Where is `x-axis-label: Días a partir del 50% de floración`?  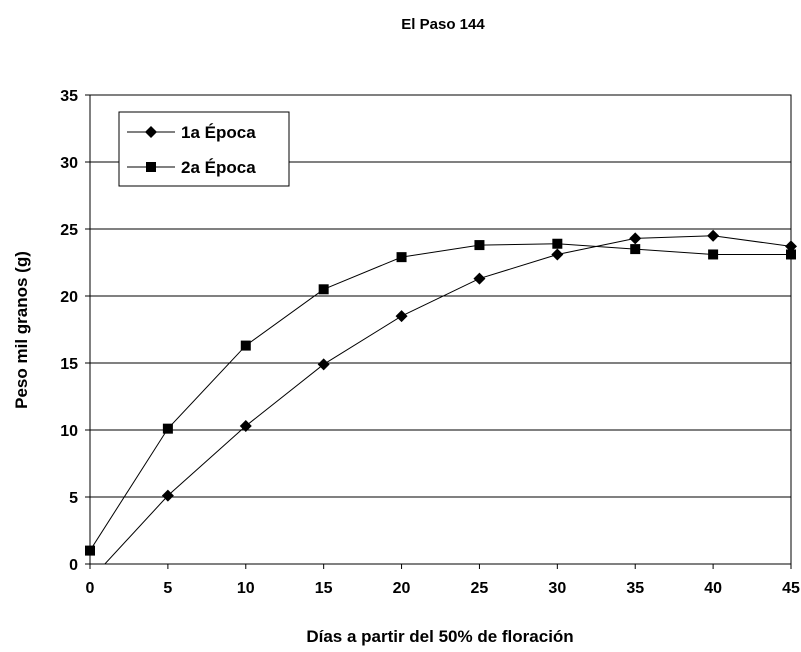 x-axis-label: Días a partir del 50% de floración is located at coordinates (439, 636).